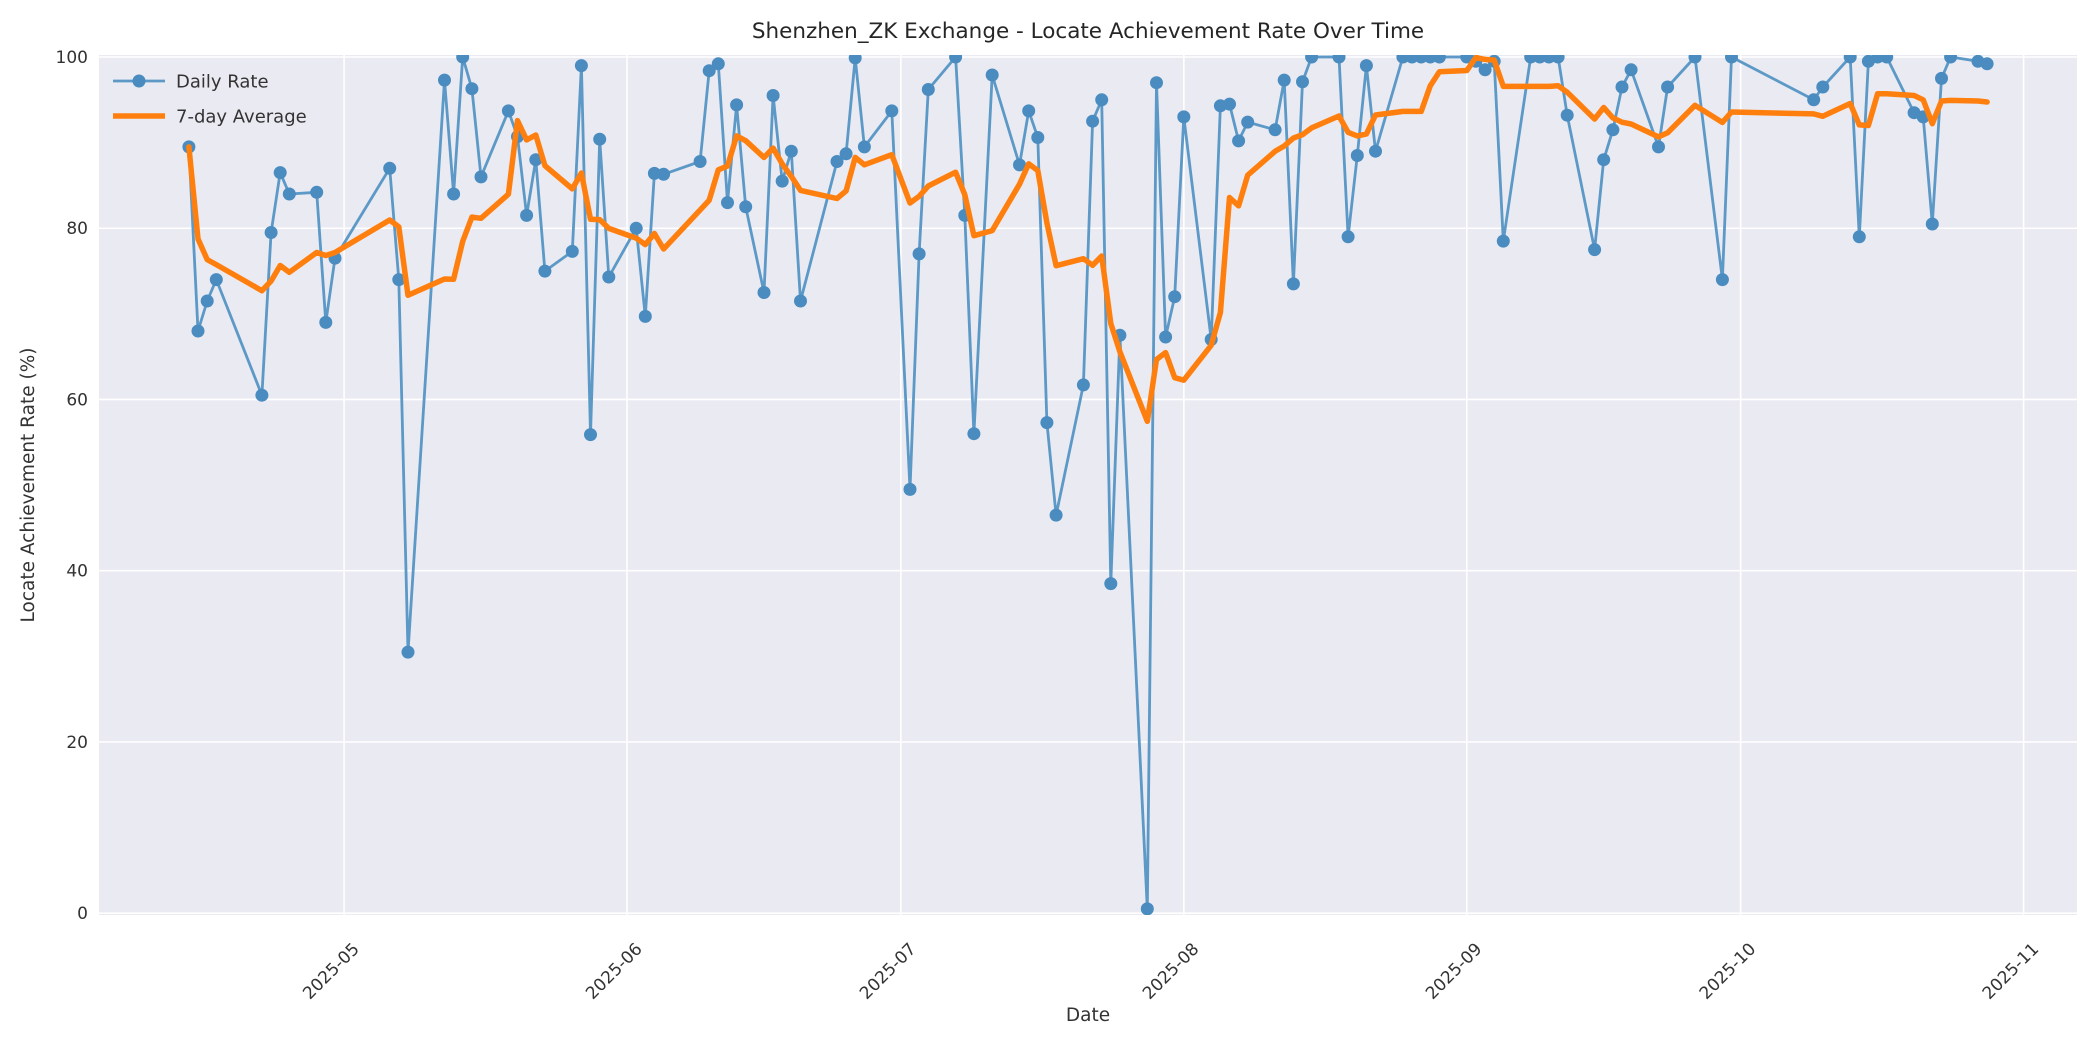 The image size is (2100, 1054). I want to click on legend: Daily Rate 7-day Average, so click(210, 100).